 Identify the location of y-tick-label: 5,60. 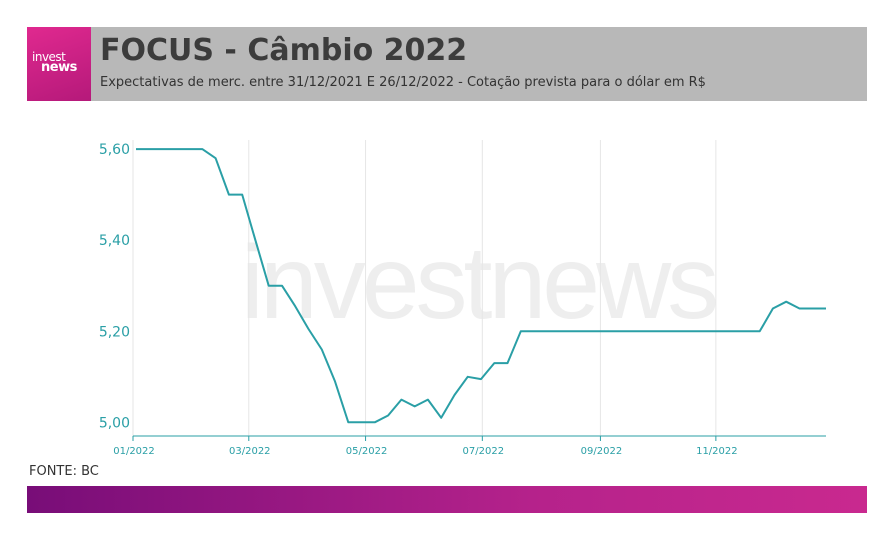
(114, 150).